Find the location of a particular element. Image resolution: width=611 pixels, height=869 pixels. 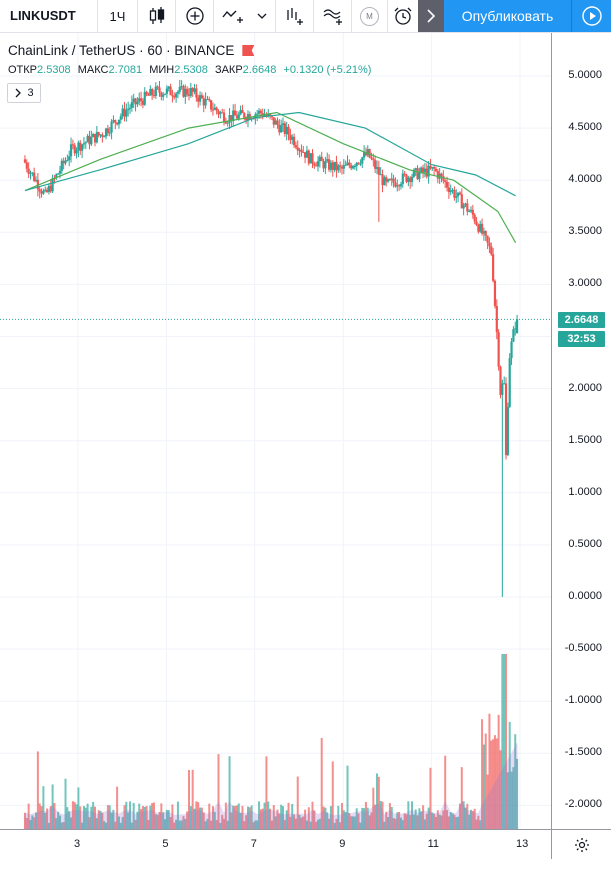

symbol-search-button: LINKUSDT is located at coordinates (49, 16).